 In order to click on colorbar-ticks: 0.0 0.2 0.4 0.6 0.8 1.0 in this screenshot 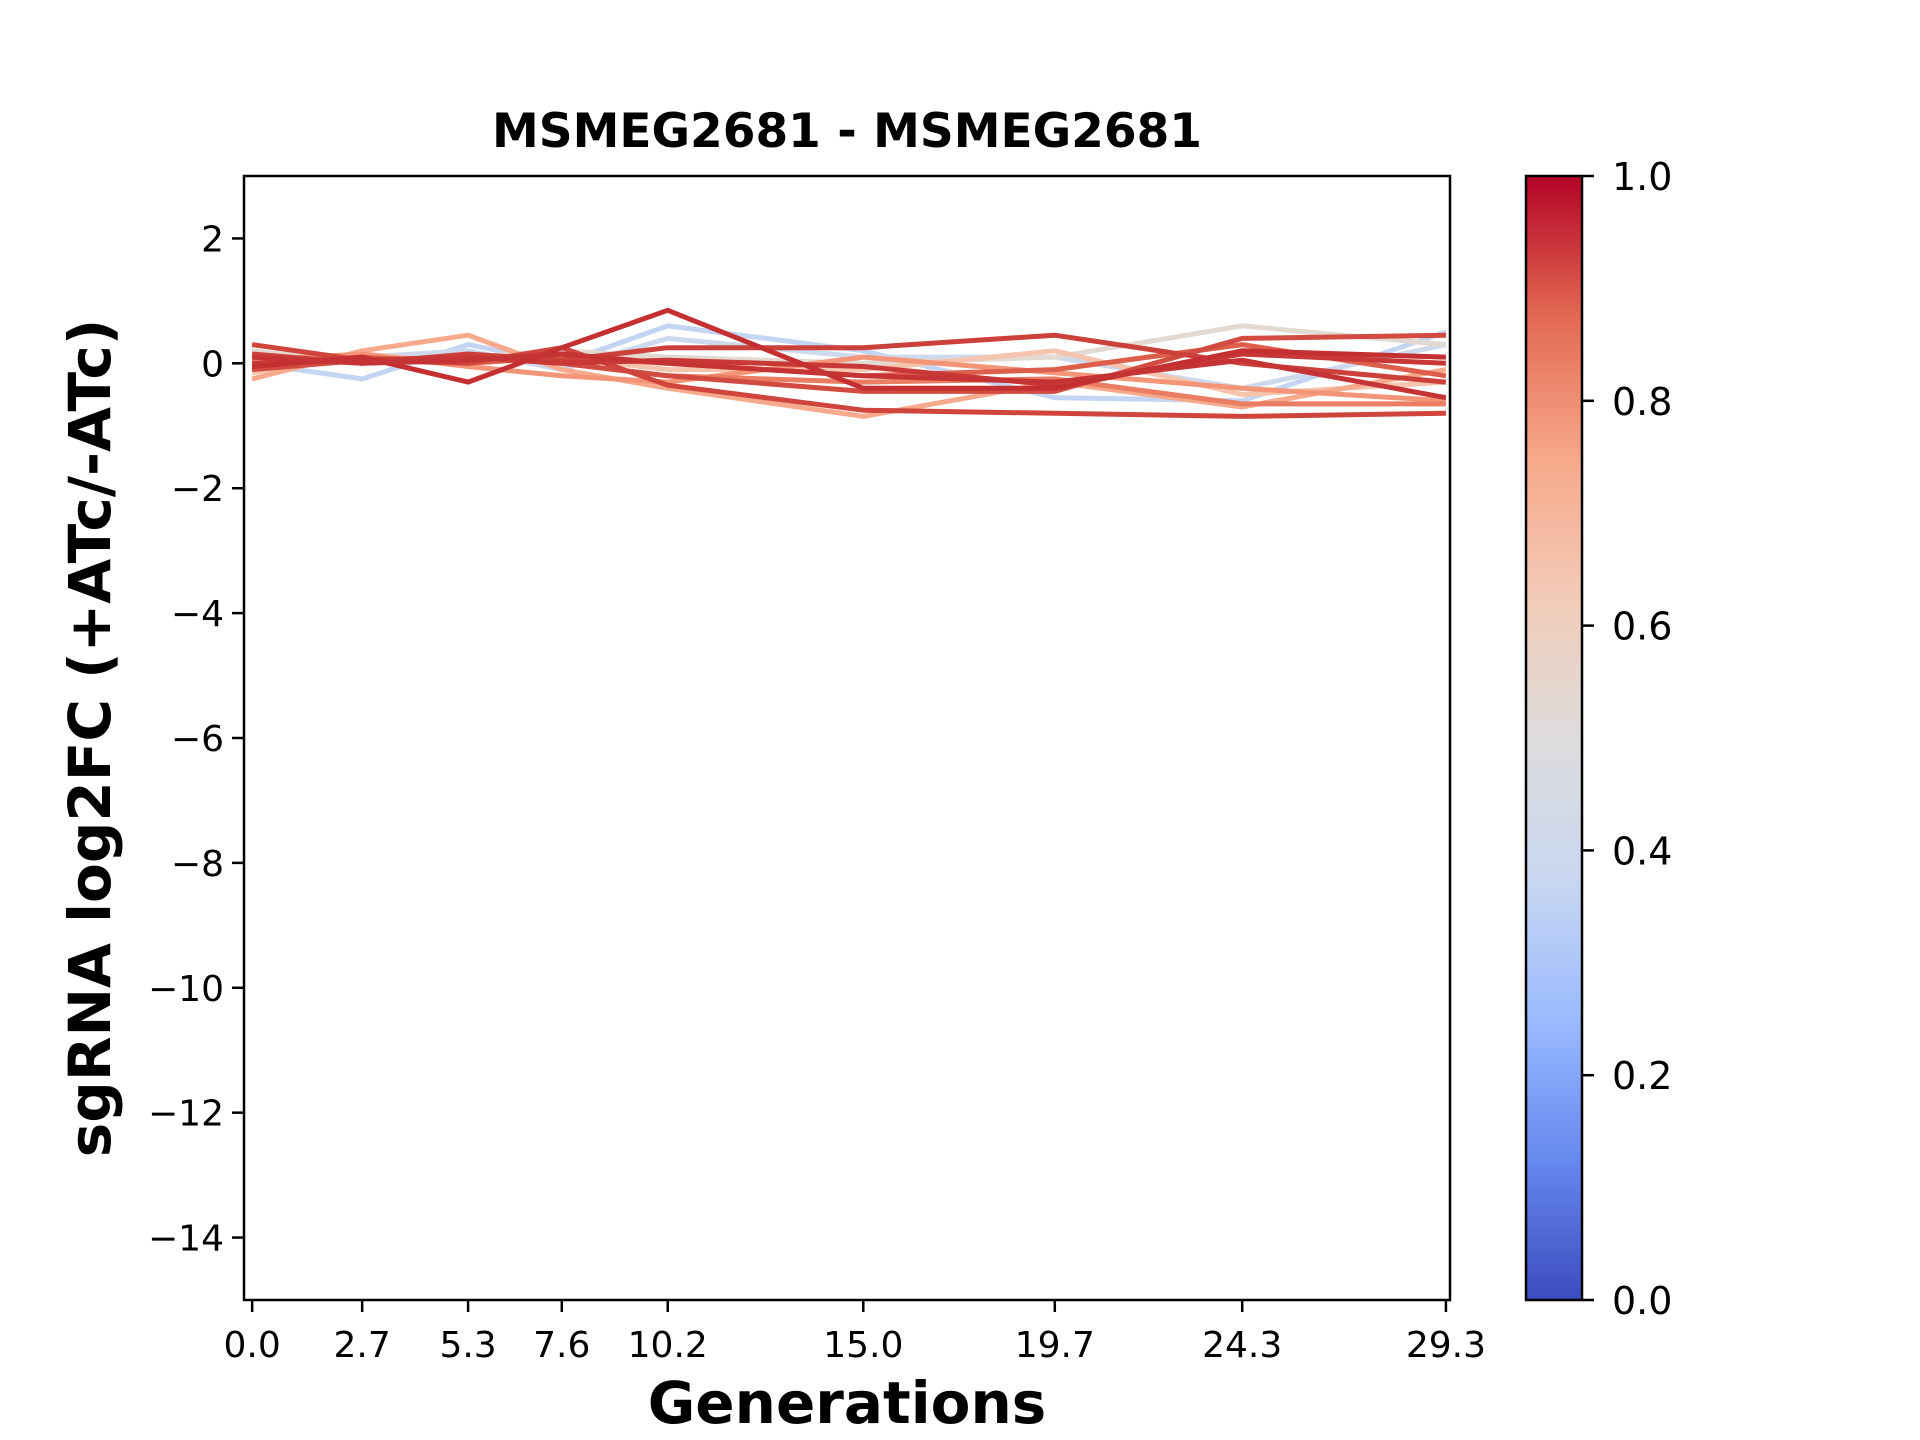, I will do `click(1627, 739)`.